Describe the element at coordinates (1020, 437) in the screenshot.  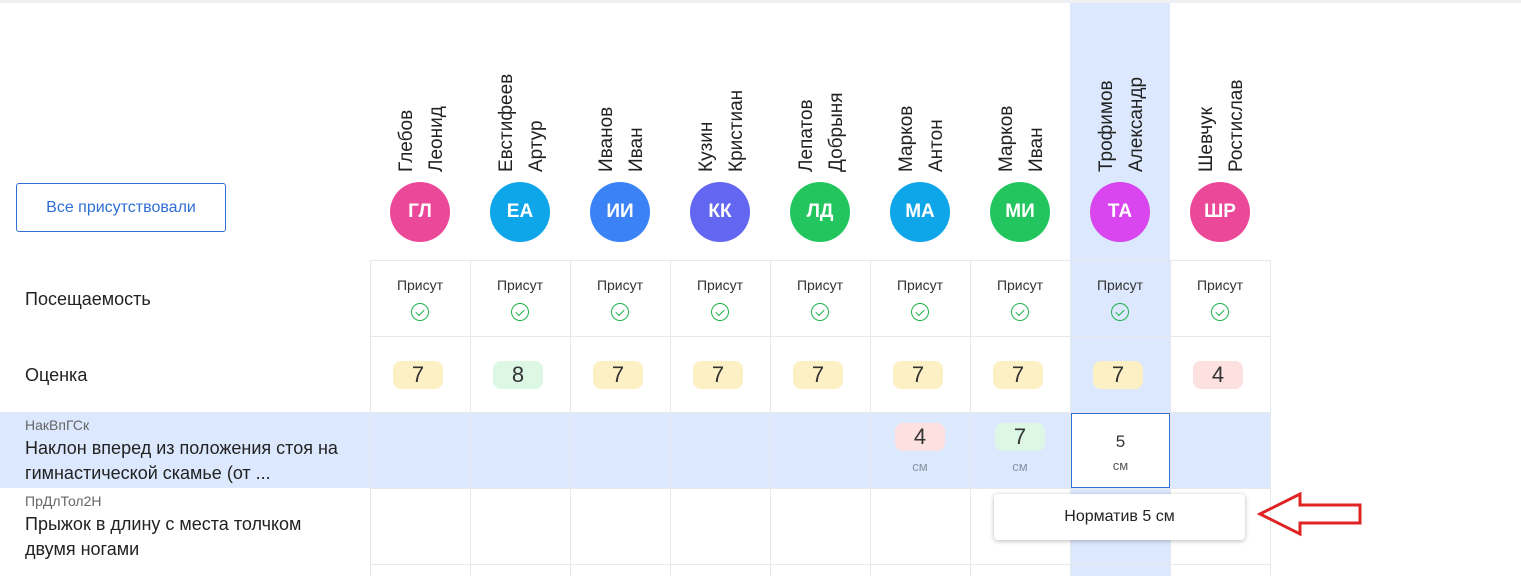
I see `result-badge: 7` at that location.